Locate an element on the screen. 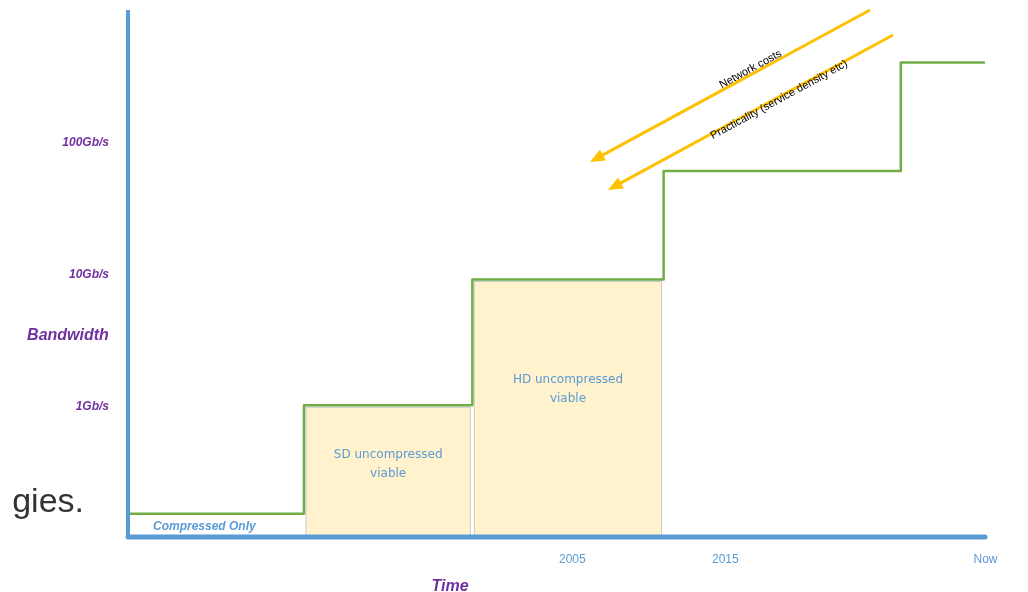 This screenshot has width=1028, height=592. band-label: SD uncompressed viable is located at coordinates (388, 463).